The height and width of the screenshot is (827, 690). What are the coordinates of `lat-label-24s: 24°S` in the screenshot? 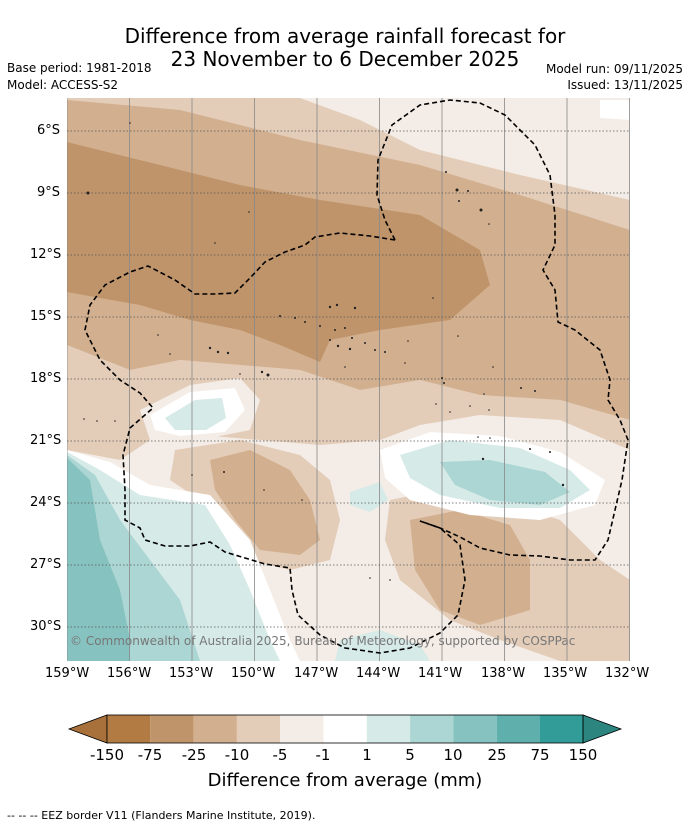 It's located at (46, 502).